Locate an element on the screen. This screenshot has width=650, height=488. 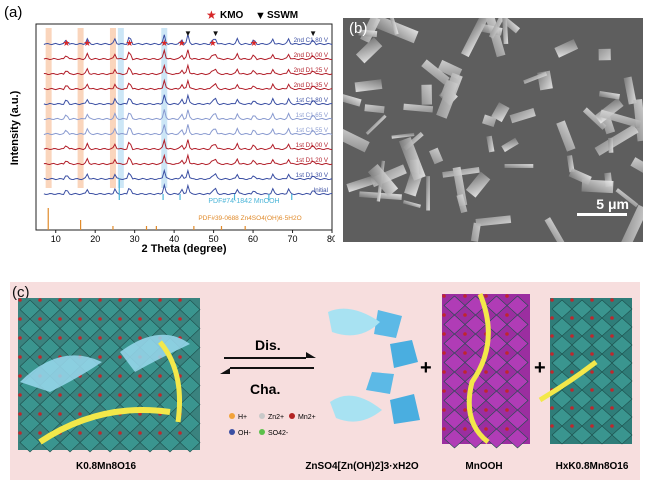
trace-label: 2nd D1.00 V is located at coordinates (311, 55).